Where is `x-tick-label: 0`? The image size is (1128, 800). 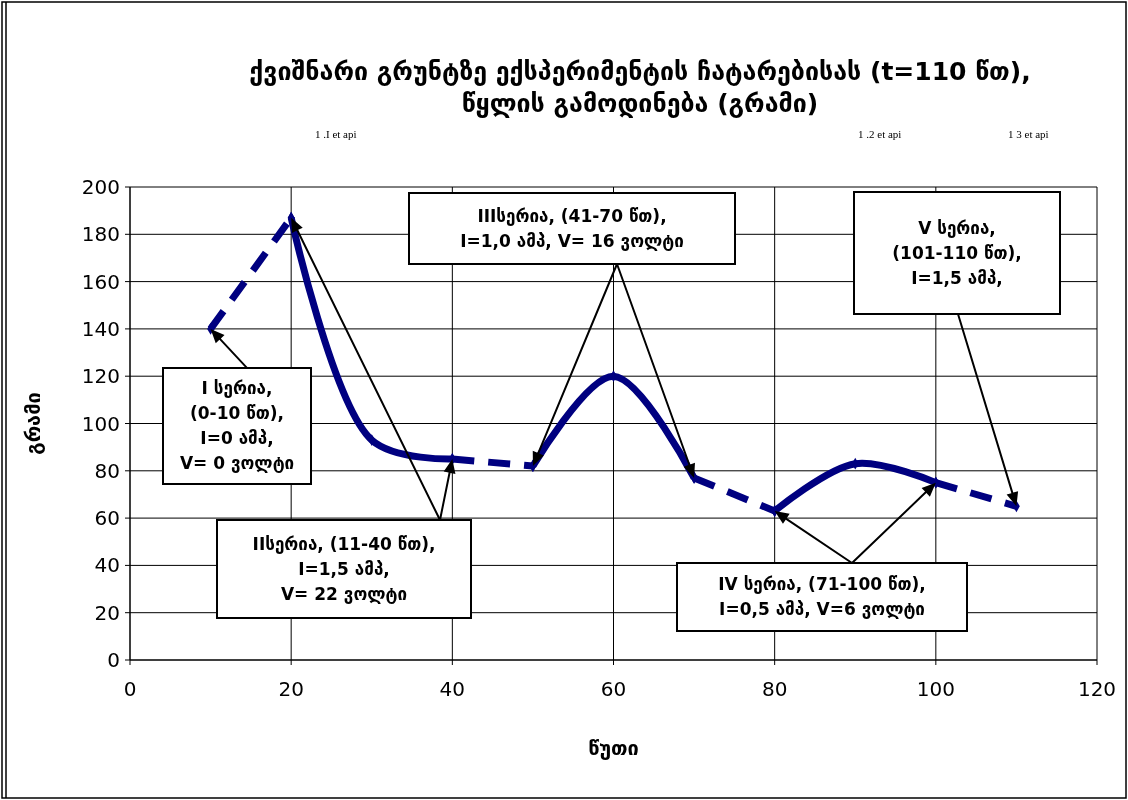 x-tick-label: 0 is located at coordinates (130, 689).